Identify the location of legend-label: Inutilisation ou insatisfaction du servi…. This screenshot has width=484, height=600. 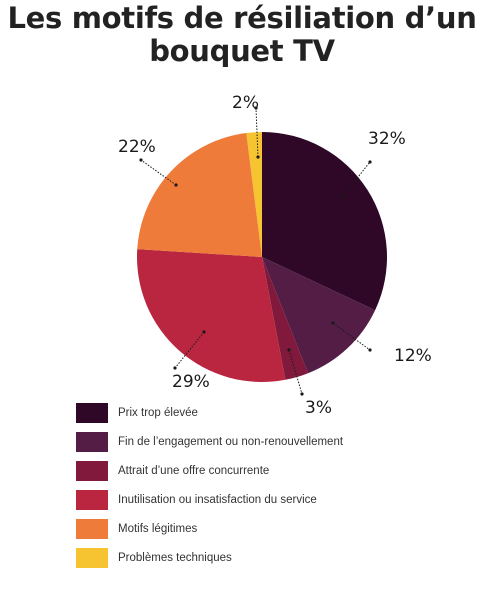
(217, 500).